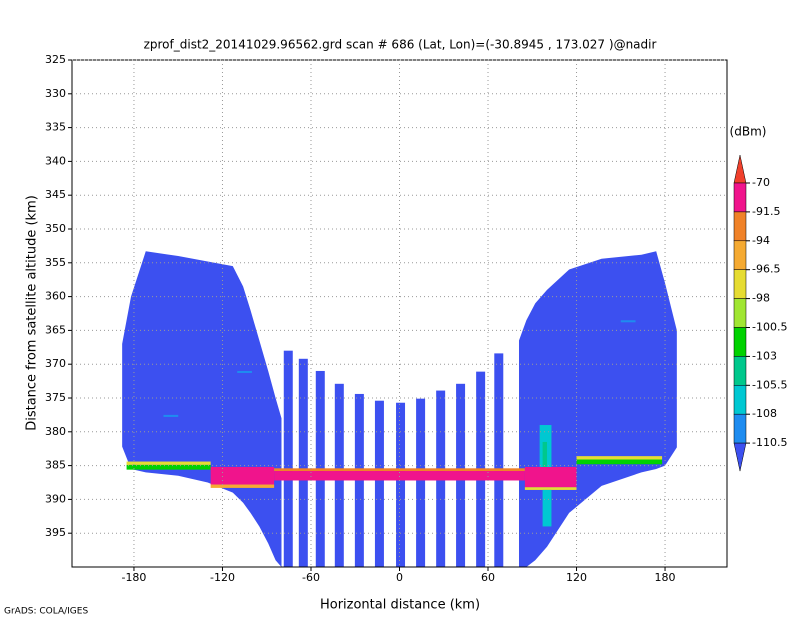  Describe the element at coordinates (761, 240) in the screenshot. I see `colorbar-label: -94` at that location.